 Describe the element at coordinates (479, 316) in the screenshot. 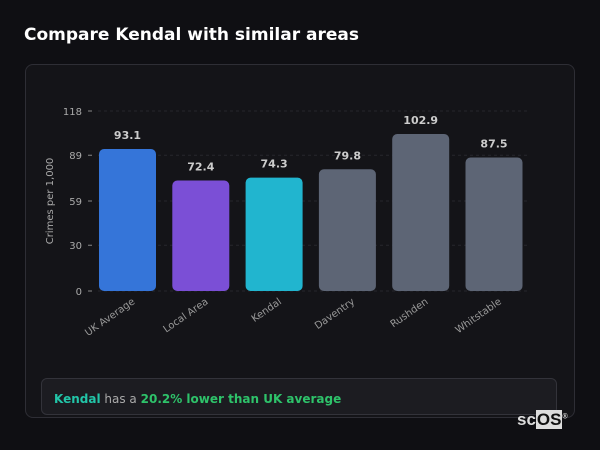

I see `x-tick-label: Whitstable` at that location.